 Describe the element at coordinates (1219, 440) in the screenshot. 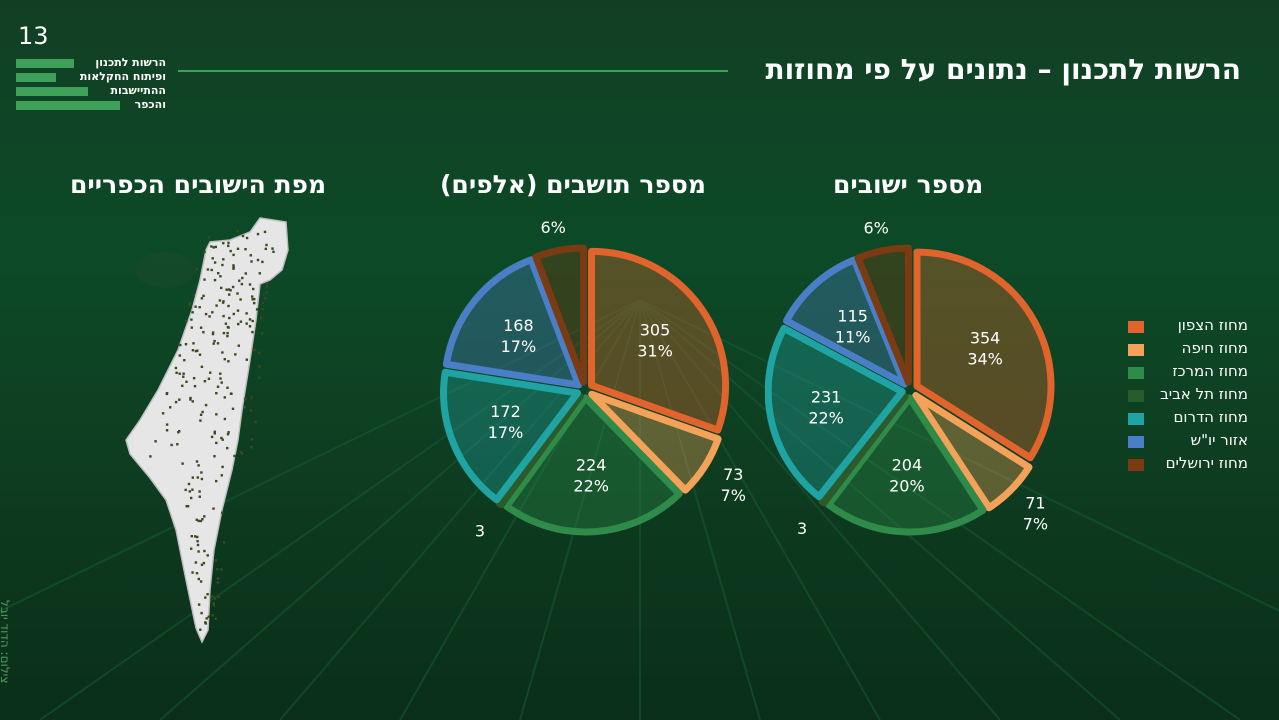

I see `legend-label: אזור יו"ש` at that location.